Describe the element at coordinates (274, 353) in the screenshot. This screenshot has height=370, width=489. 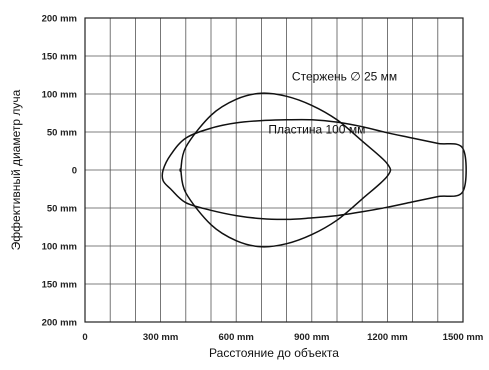
I see `x-axis-title: Расстояние до объекта` at that location.